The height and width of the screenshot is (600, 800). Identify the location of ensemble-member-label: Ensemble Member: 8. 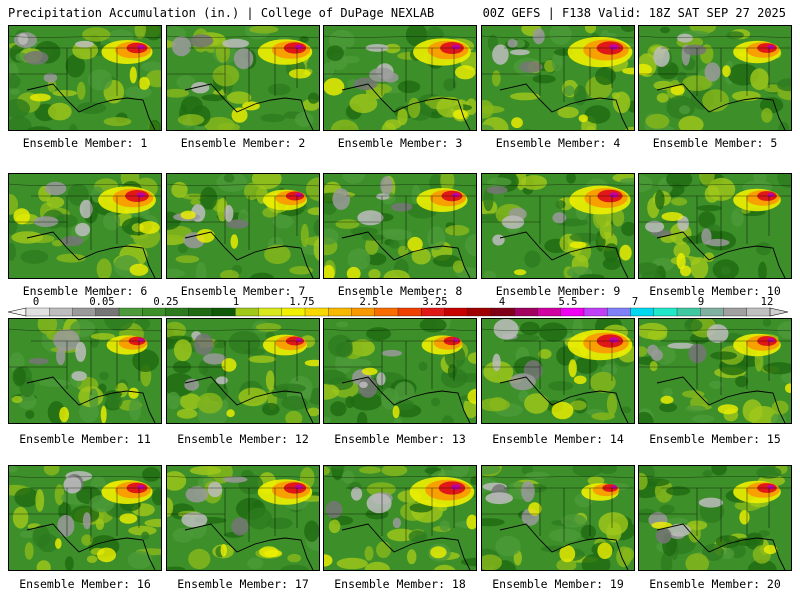
(400, 291).